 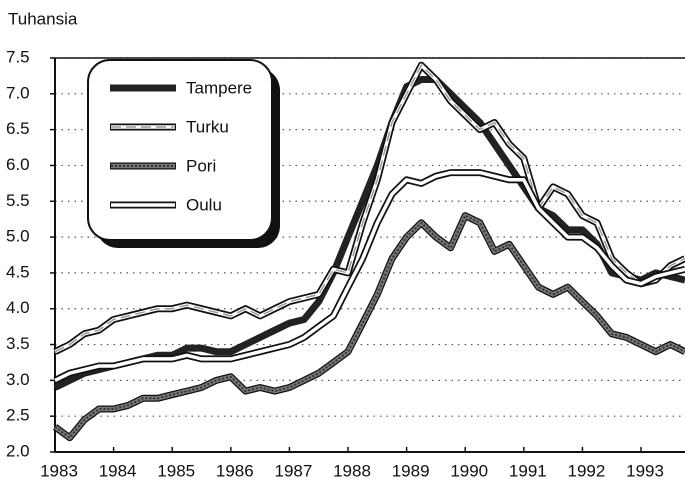 I want to click on y-tick-label: 4.5, so click(x=18, y=271).